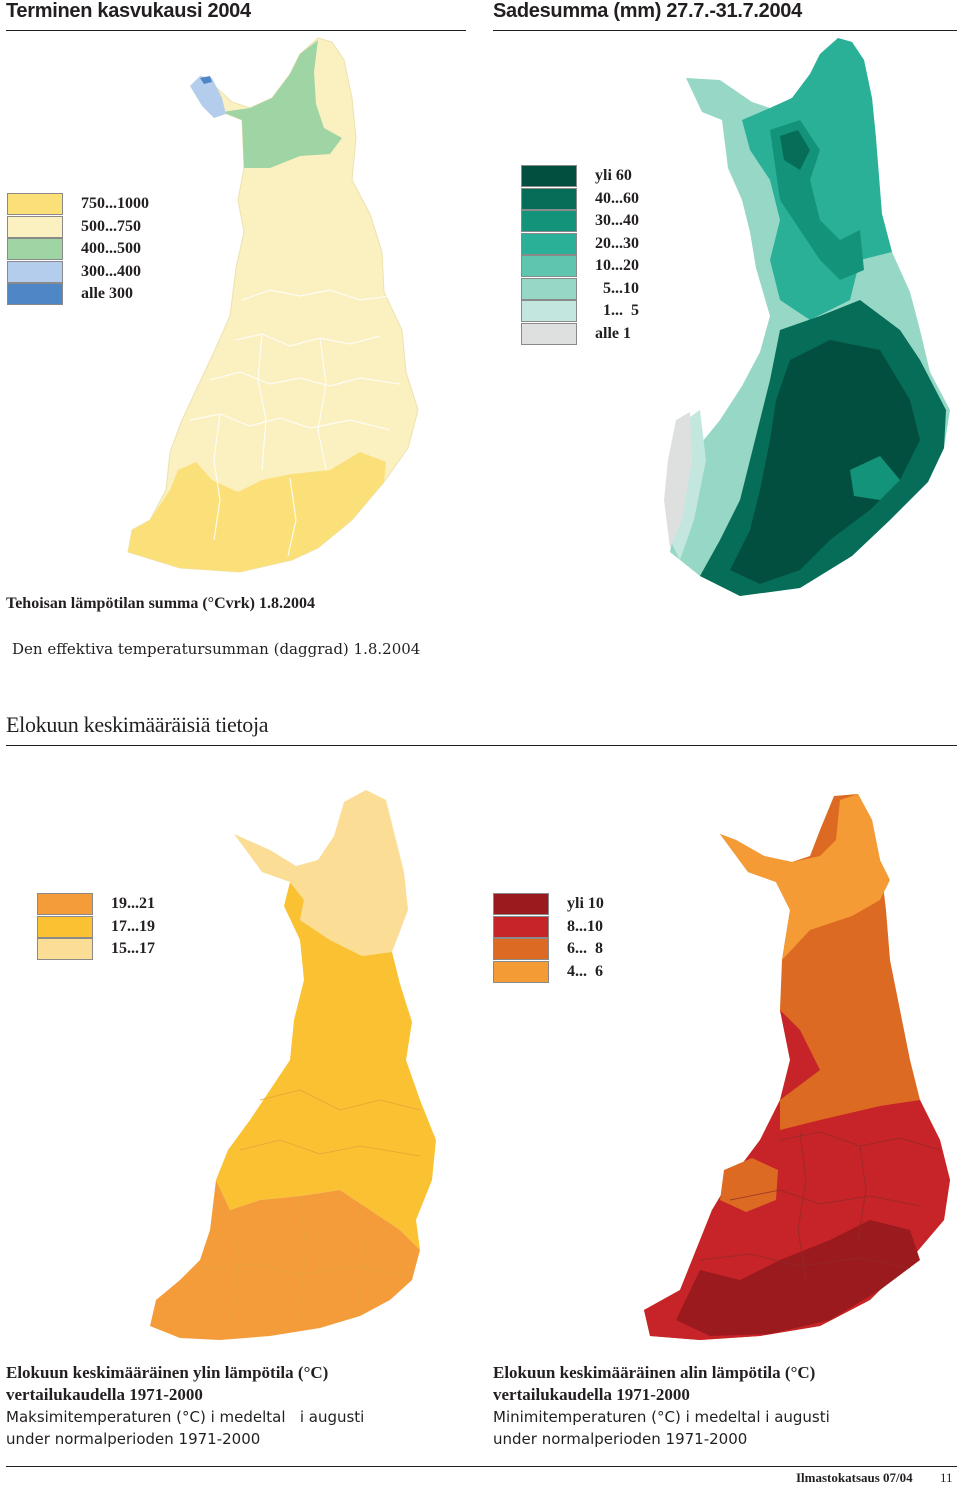  I want to click on rainfall-legend-label: 5...10, so click(617, 288).